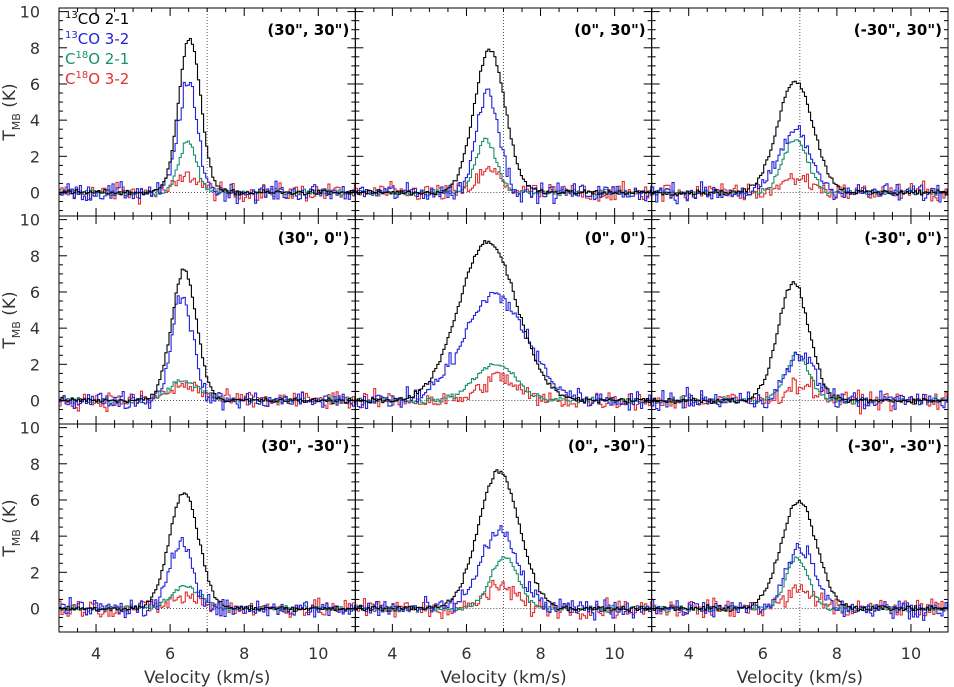 This screenshot has width=954, height=687. I want to click on legend-entry-c18o32: C18O 3-2, so click(97, 79).